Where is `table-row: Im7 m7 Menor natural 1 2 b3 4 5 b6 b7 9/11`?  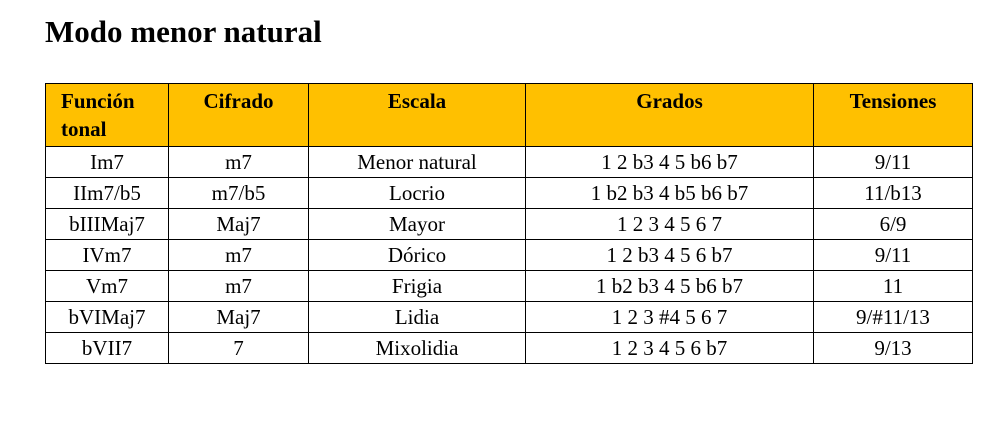
table-row: Im7 m7 Menor natural 1 2 b3 4 5 b6 b7 9/11 is located at coordinates (509, 162).